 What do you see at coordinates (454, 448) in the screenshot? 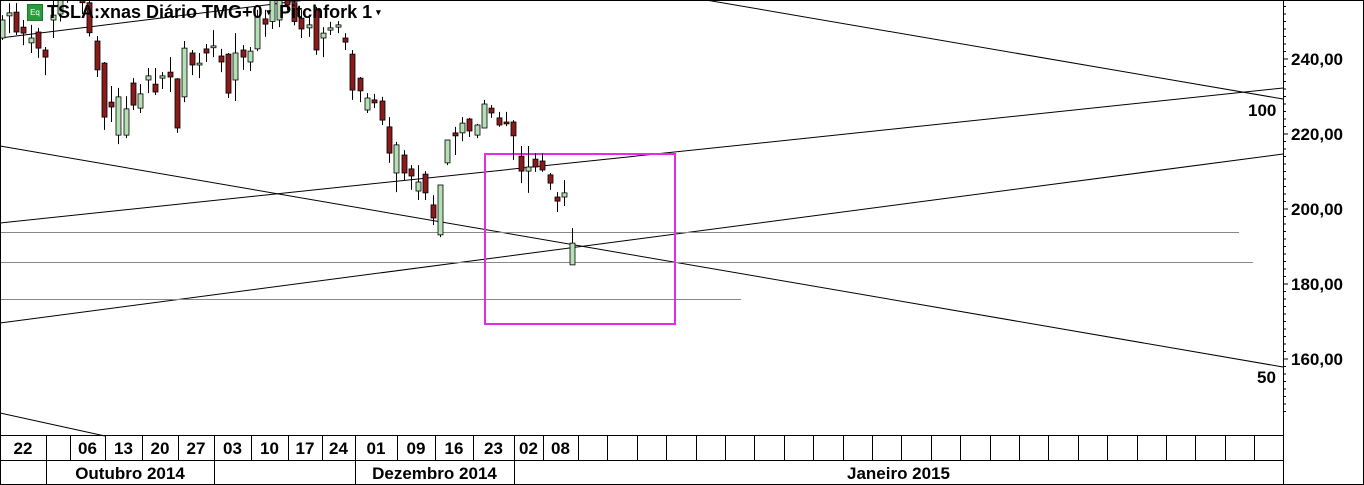
I see `date-day-label: 16` at bounding box center [454, 448].